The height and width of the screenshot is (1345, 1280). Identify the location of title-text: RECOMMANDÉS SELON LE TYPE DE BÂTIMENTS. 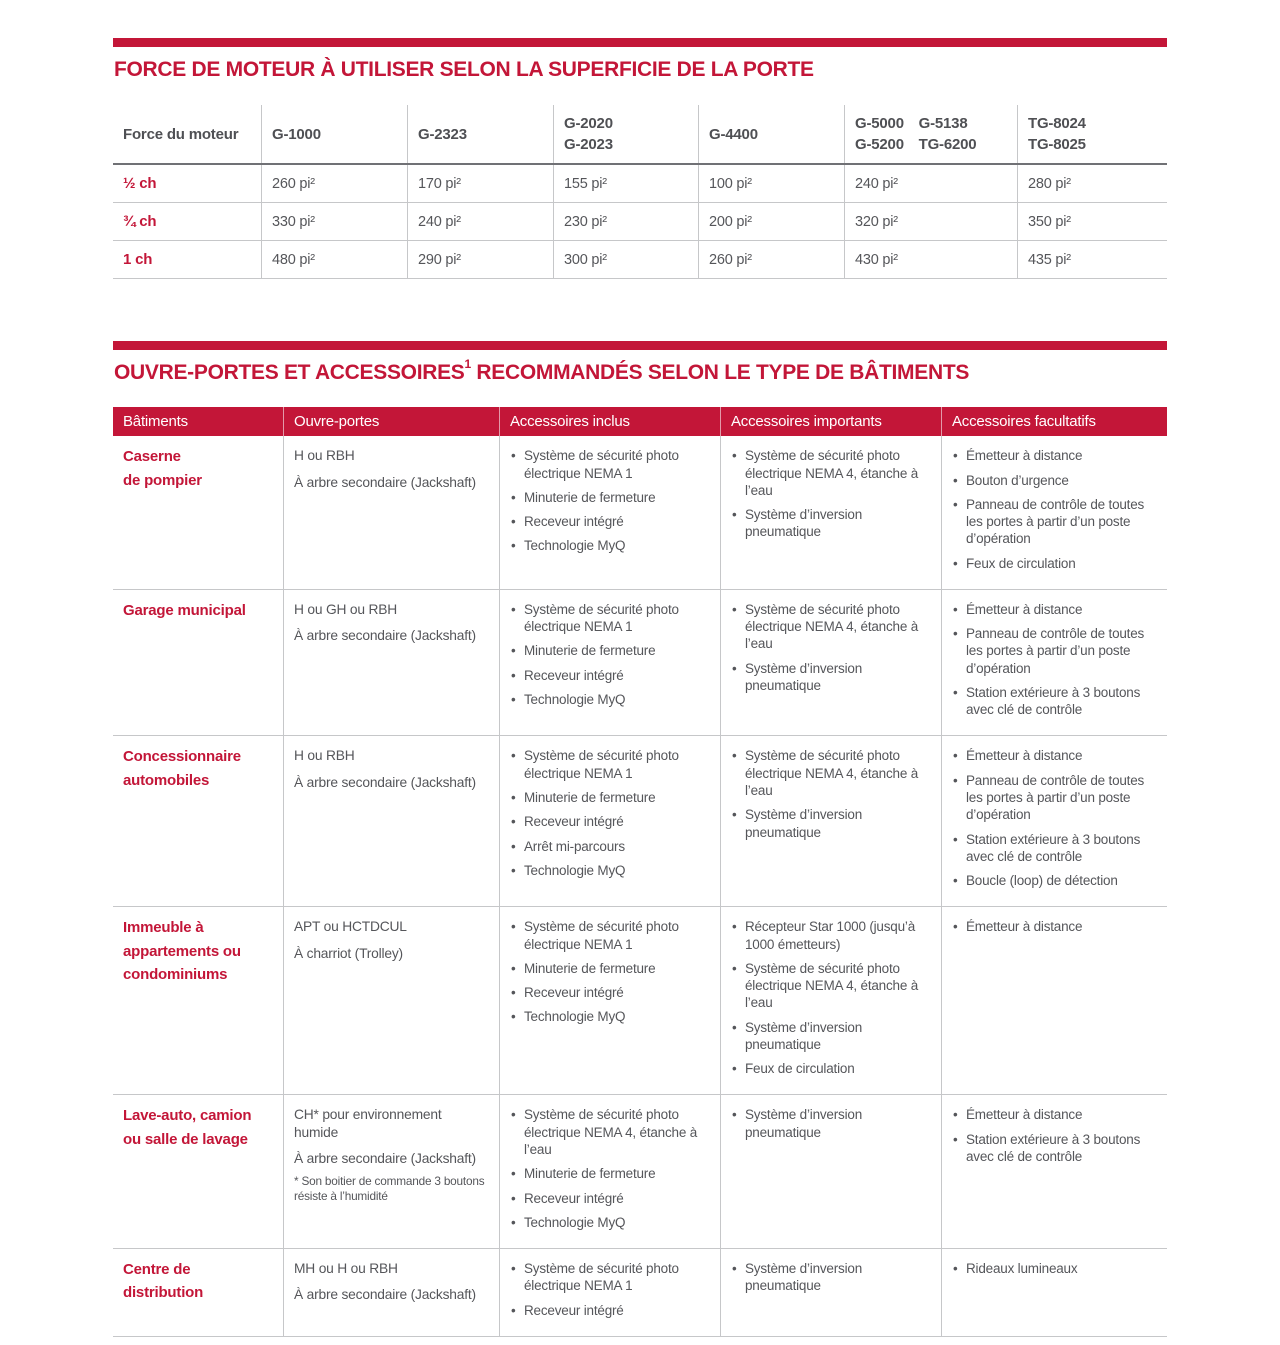
(720, 373).